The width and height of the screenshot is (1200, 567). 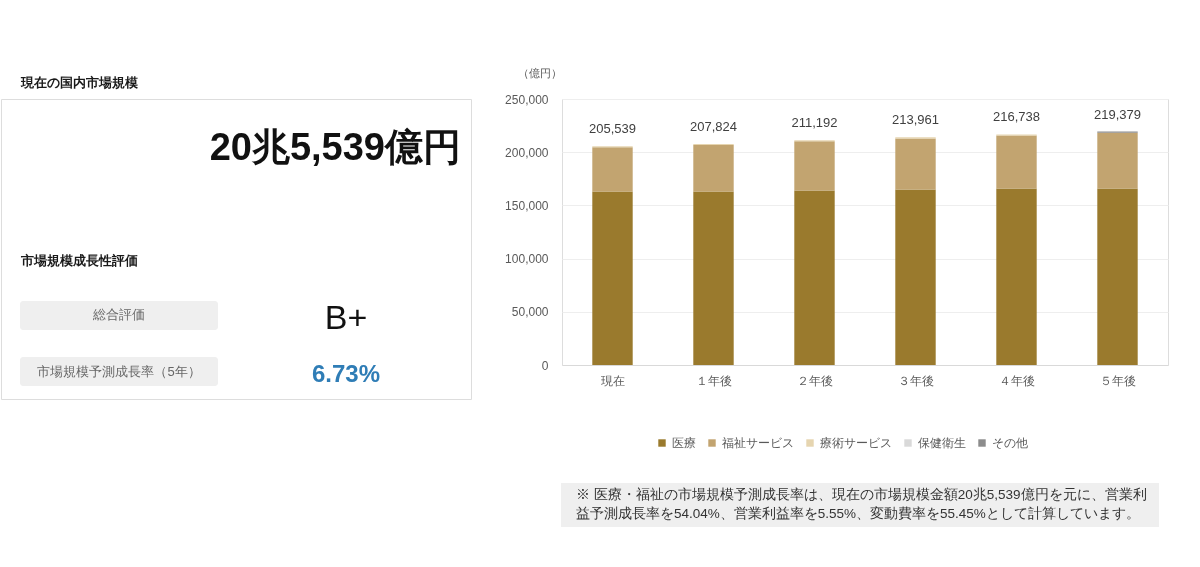 What do you see at coordinates (1016, 380) in the screenshot?
I see `x-tick-label: ４年後` at bounding box center [1016, 380].